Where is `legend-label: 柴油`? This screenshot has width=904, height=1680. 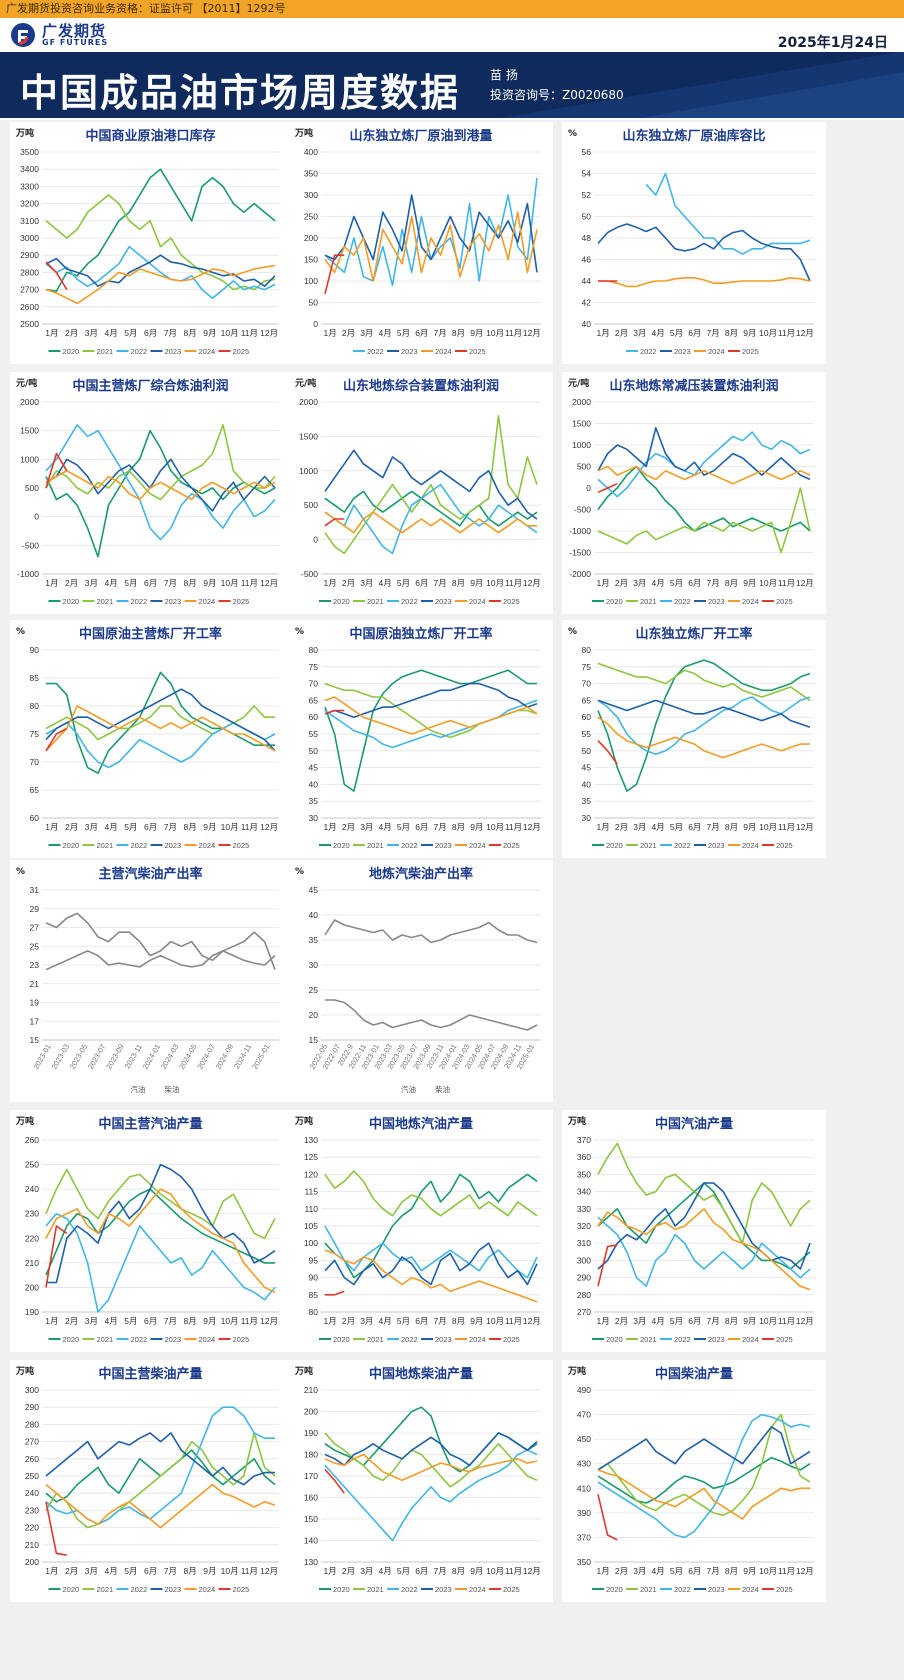
legend-label: 柴油 is located at coordinates (442, 1089).